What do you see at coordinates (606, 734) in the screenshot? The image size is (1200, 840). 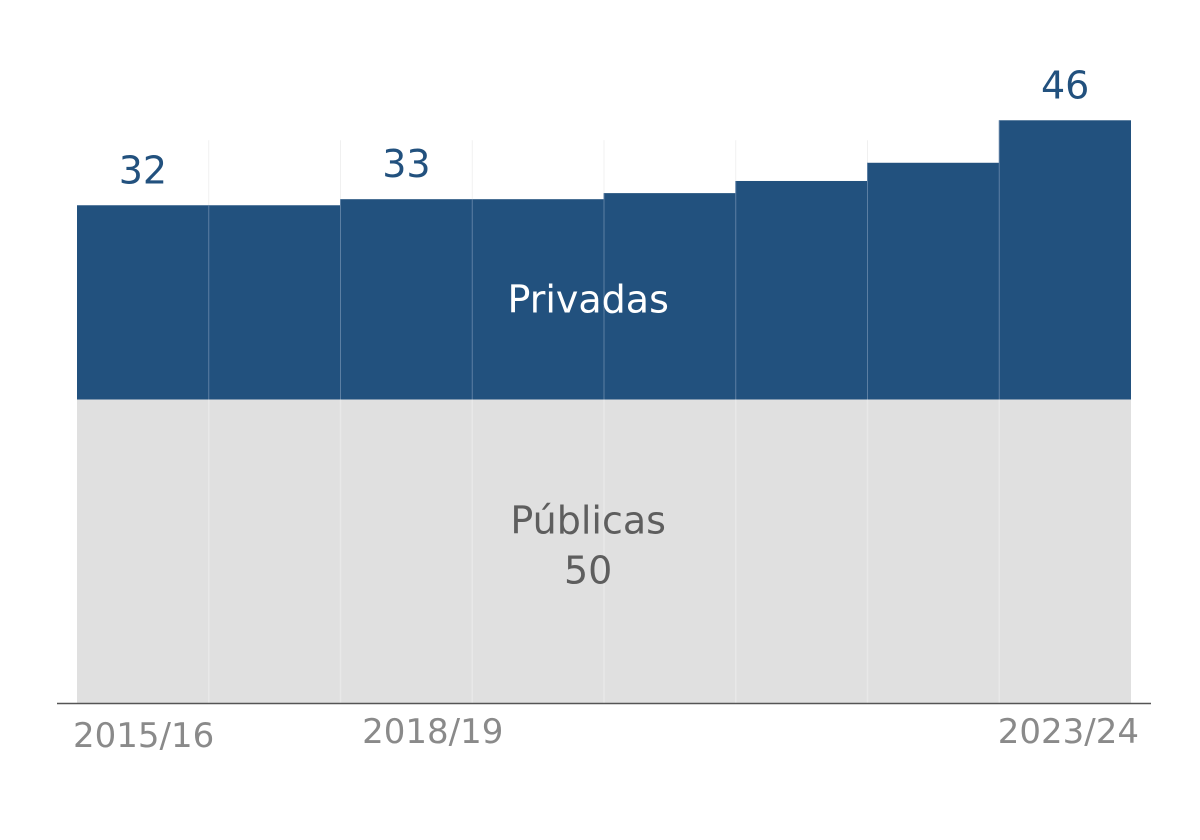 I see `x-tick-labels: 2015/16 2018/19 2023/24` at bounding box center [606, 734].